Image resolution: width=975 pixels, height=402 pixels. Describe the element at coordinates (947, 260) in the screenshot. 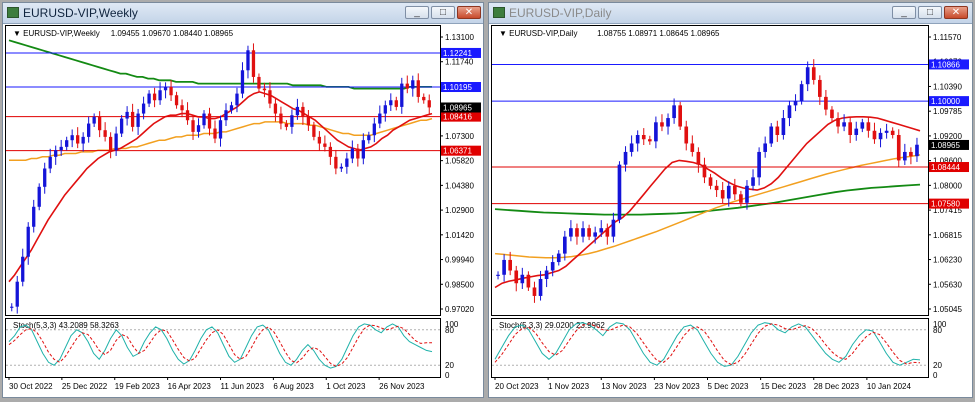

I see `price-axis-label: 1.06230` at that location.